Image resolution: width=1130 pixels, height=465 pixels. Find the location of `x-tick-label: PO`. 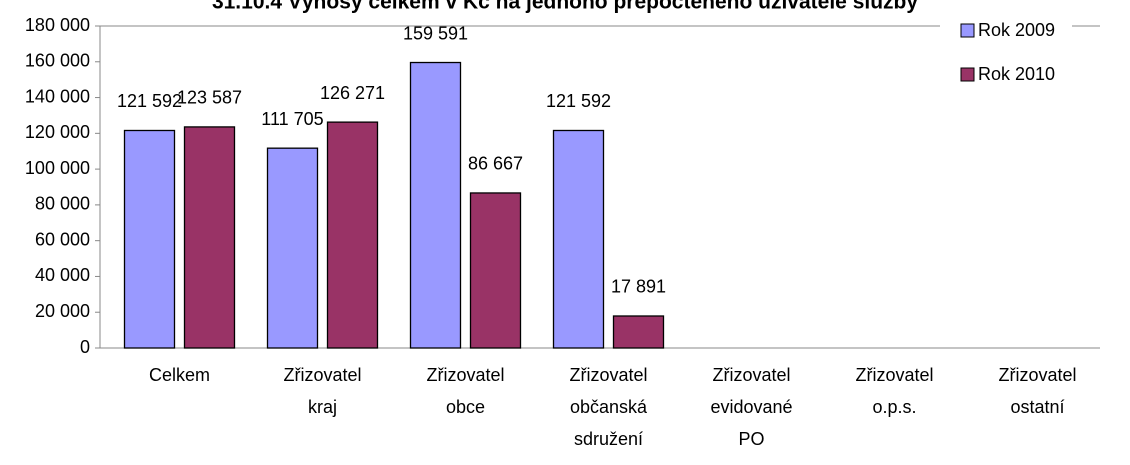

x-tick-label: PO is located at coordinates (751, 439).